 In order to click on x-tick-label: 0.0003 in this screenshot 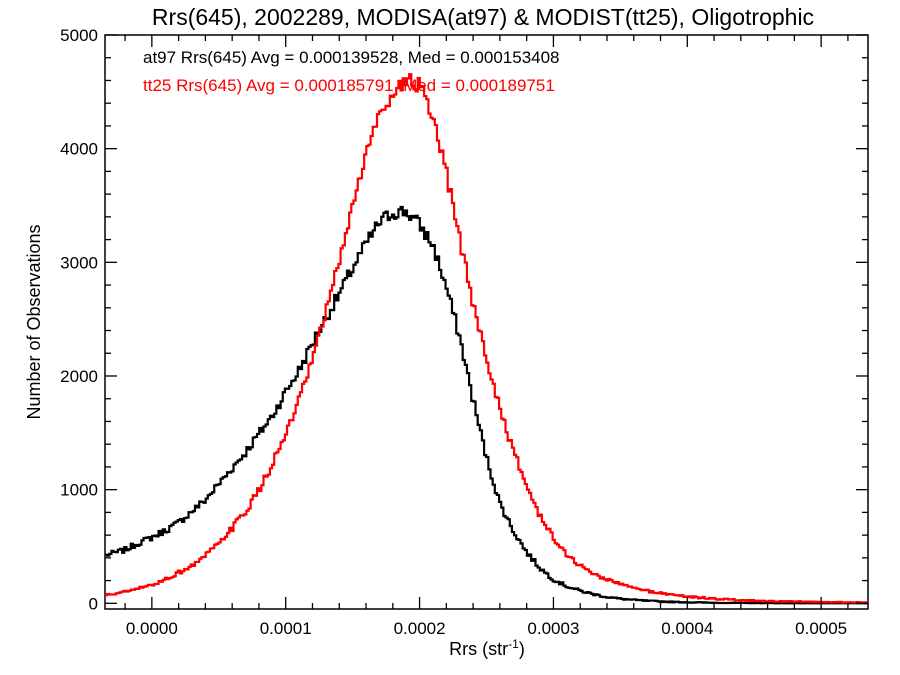, I will do `click(553, 628)`.